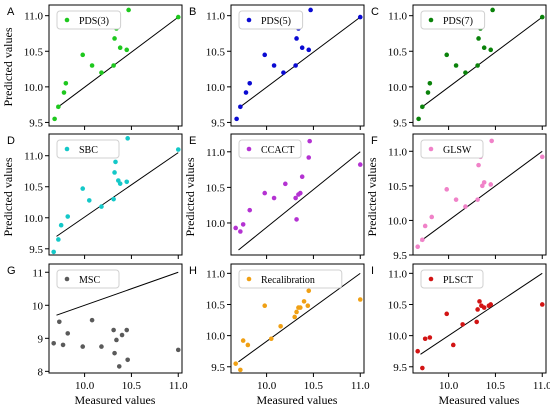 The width and height of the screenshot is (550, 412). What do you see at coordinates (459, 197) in the screenshot?
I see `panel-f: F 9.5 10.0 10.5 11.0 GLSW` at bounding box center [459, 197].